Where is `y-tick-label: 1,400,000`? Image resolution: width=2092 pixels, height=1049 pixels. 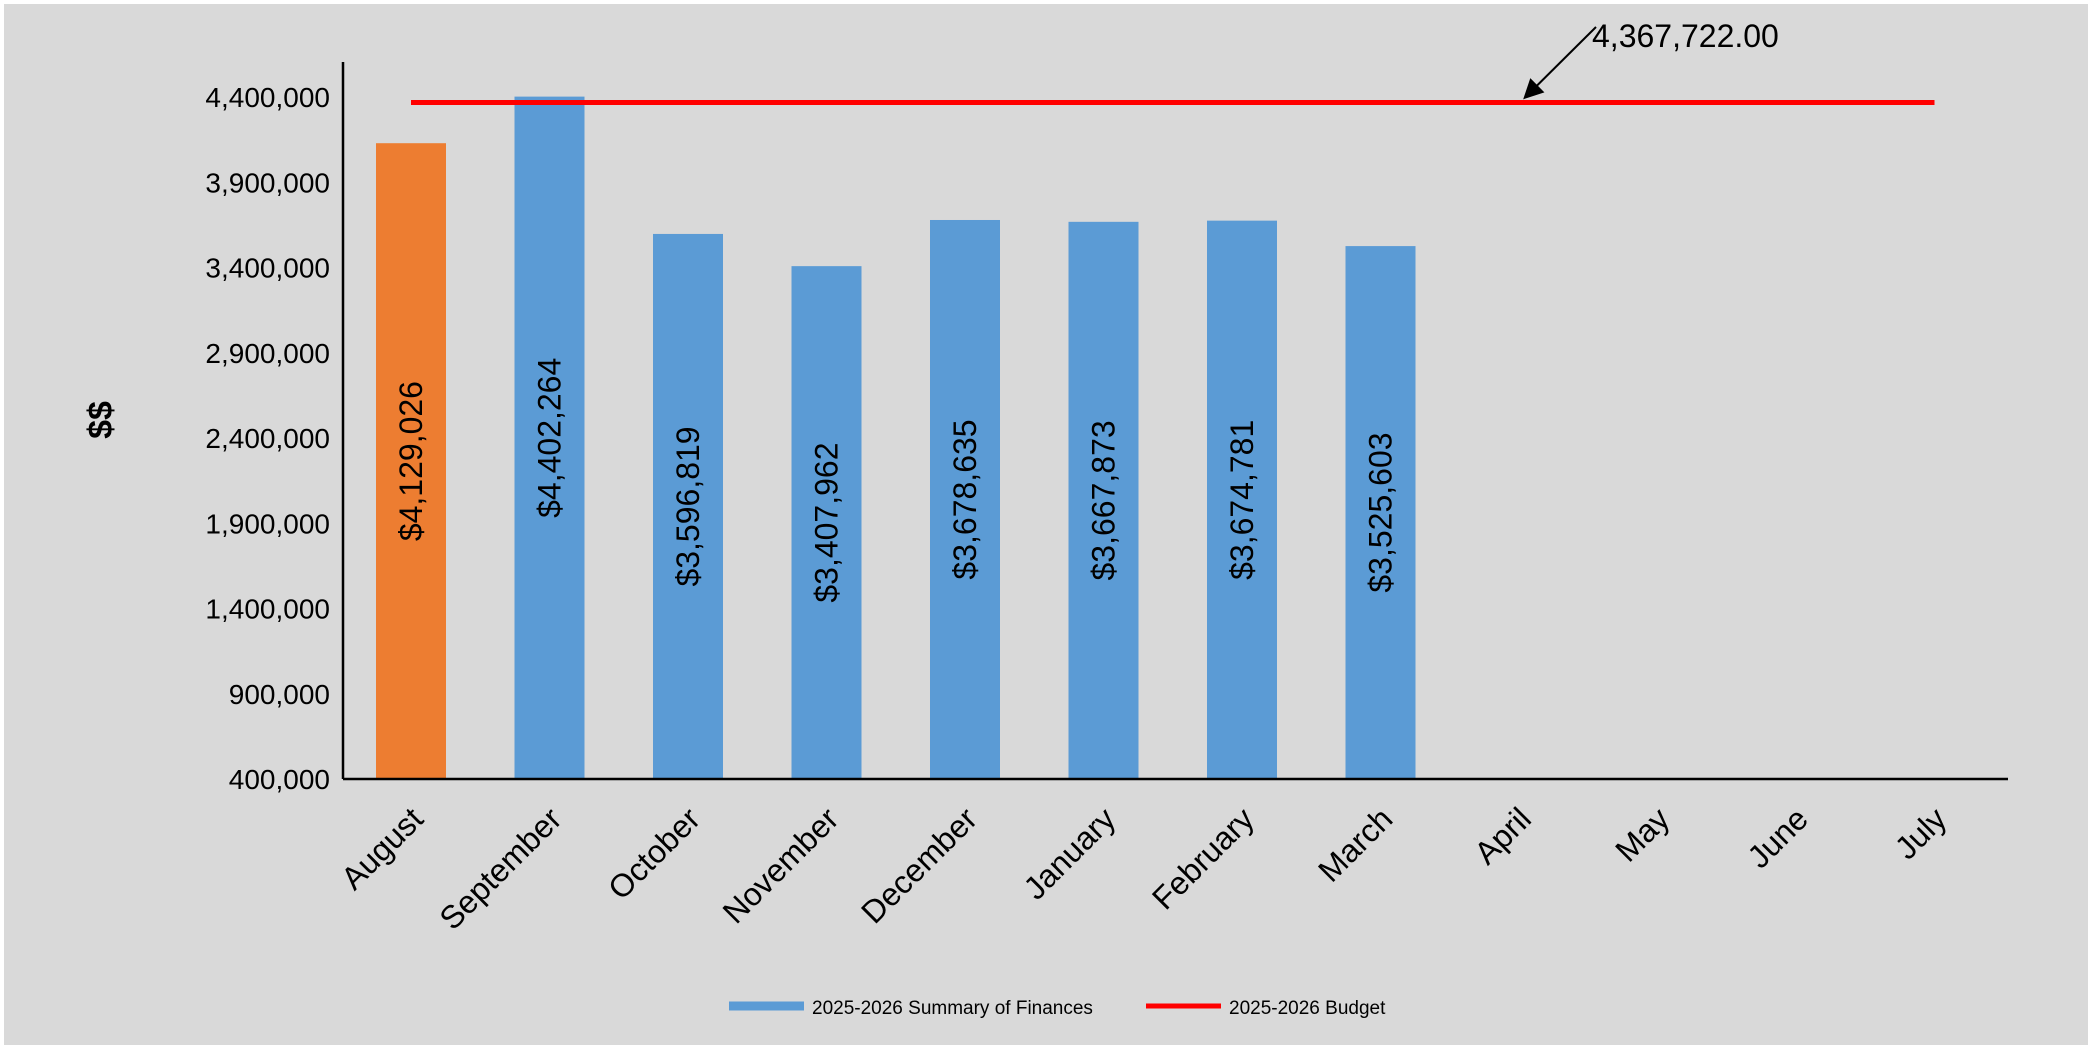 y-tick-label: 1,400,000 is located at coordinates (267, 609).